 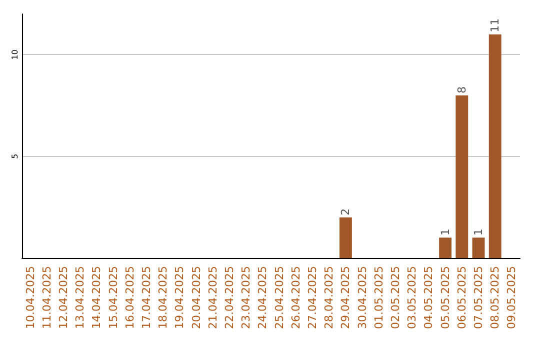 I want to click on x-tick-label: 05.05.2025, so click(x=445, y=298).